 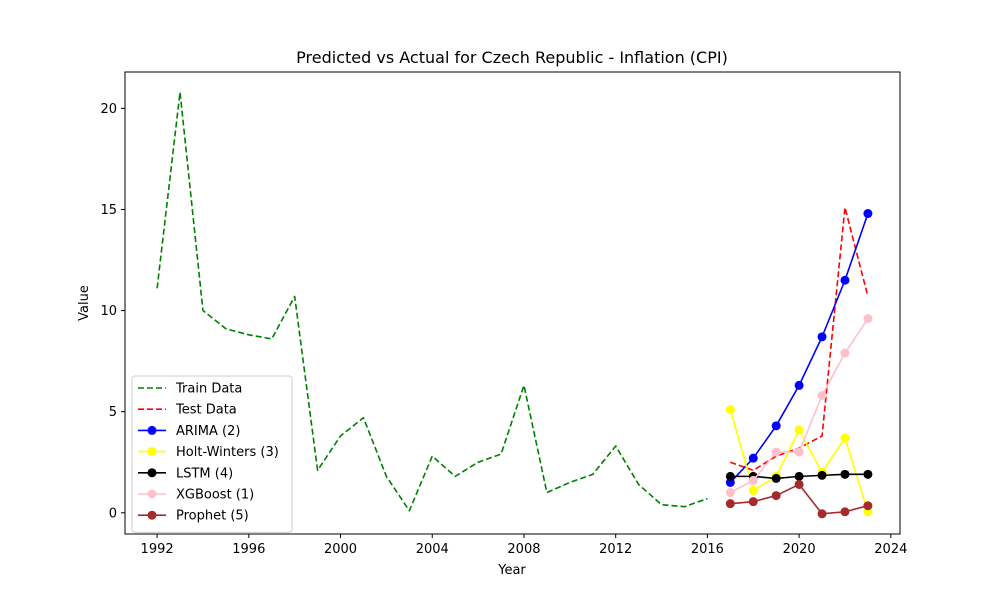 I want to click on y-tick-label: 0, so click(x=113, y=513).